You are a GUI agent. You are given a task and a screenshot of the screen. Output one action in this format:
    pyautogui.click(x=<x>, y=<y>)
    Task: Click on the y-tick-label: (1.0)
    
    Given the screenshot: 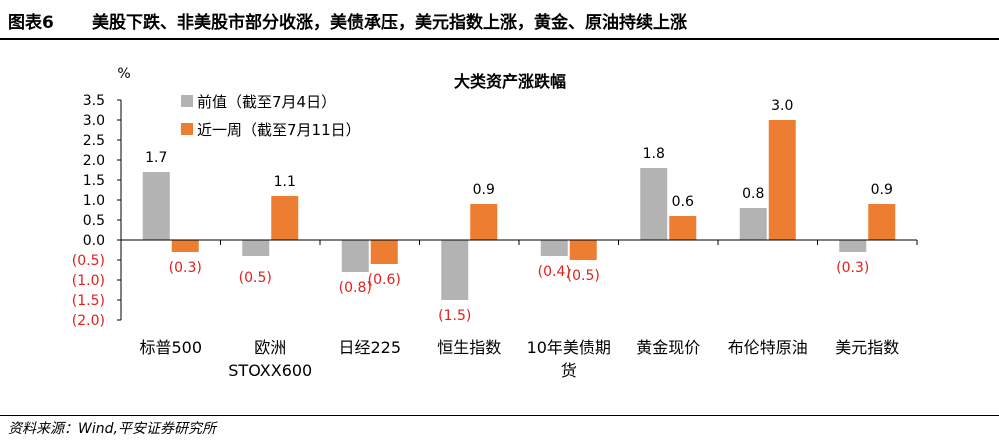 What is the action you would take?
    pyautogui.click(x=88, y=281)
    